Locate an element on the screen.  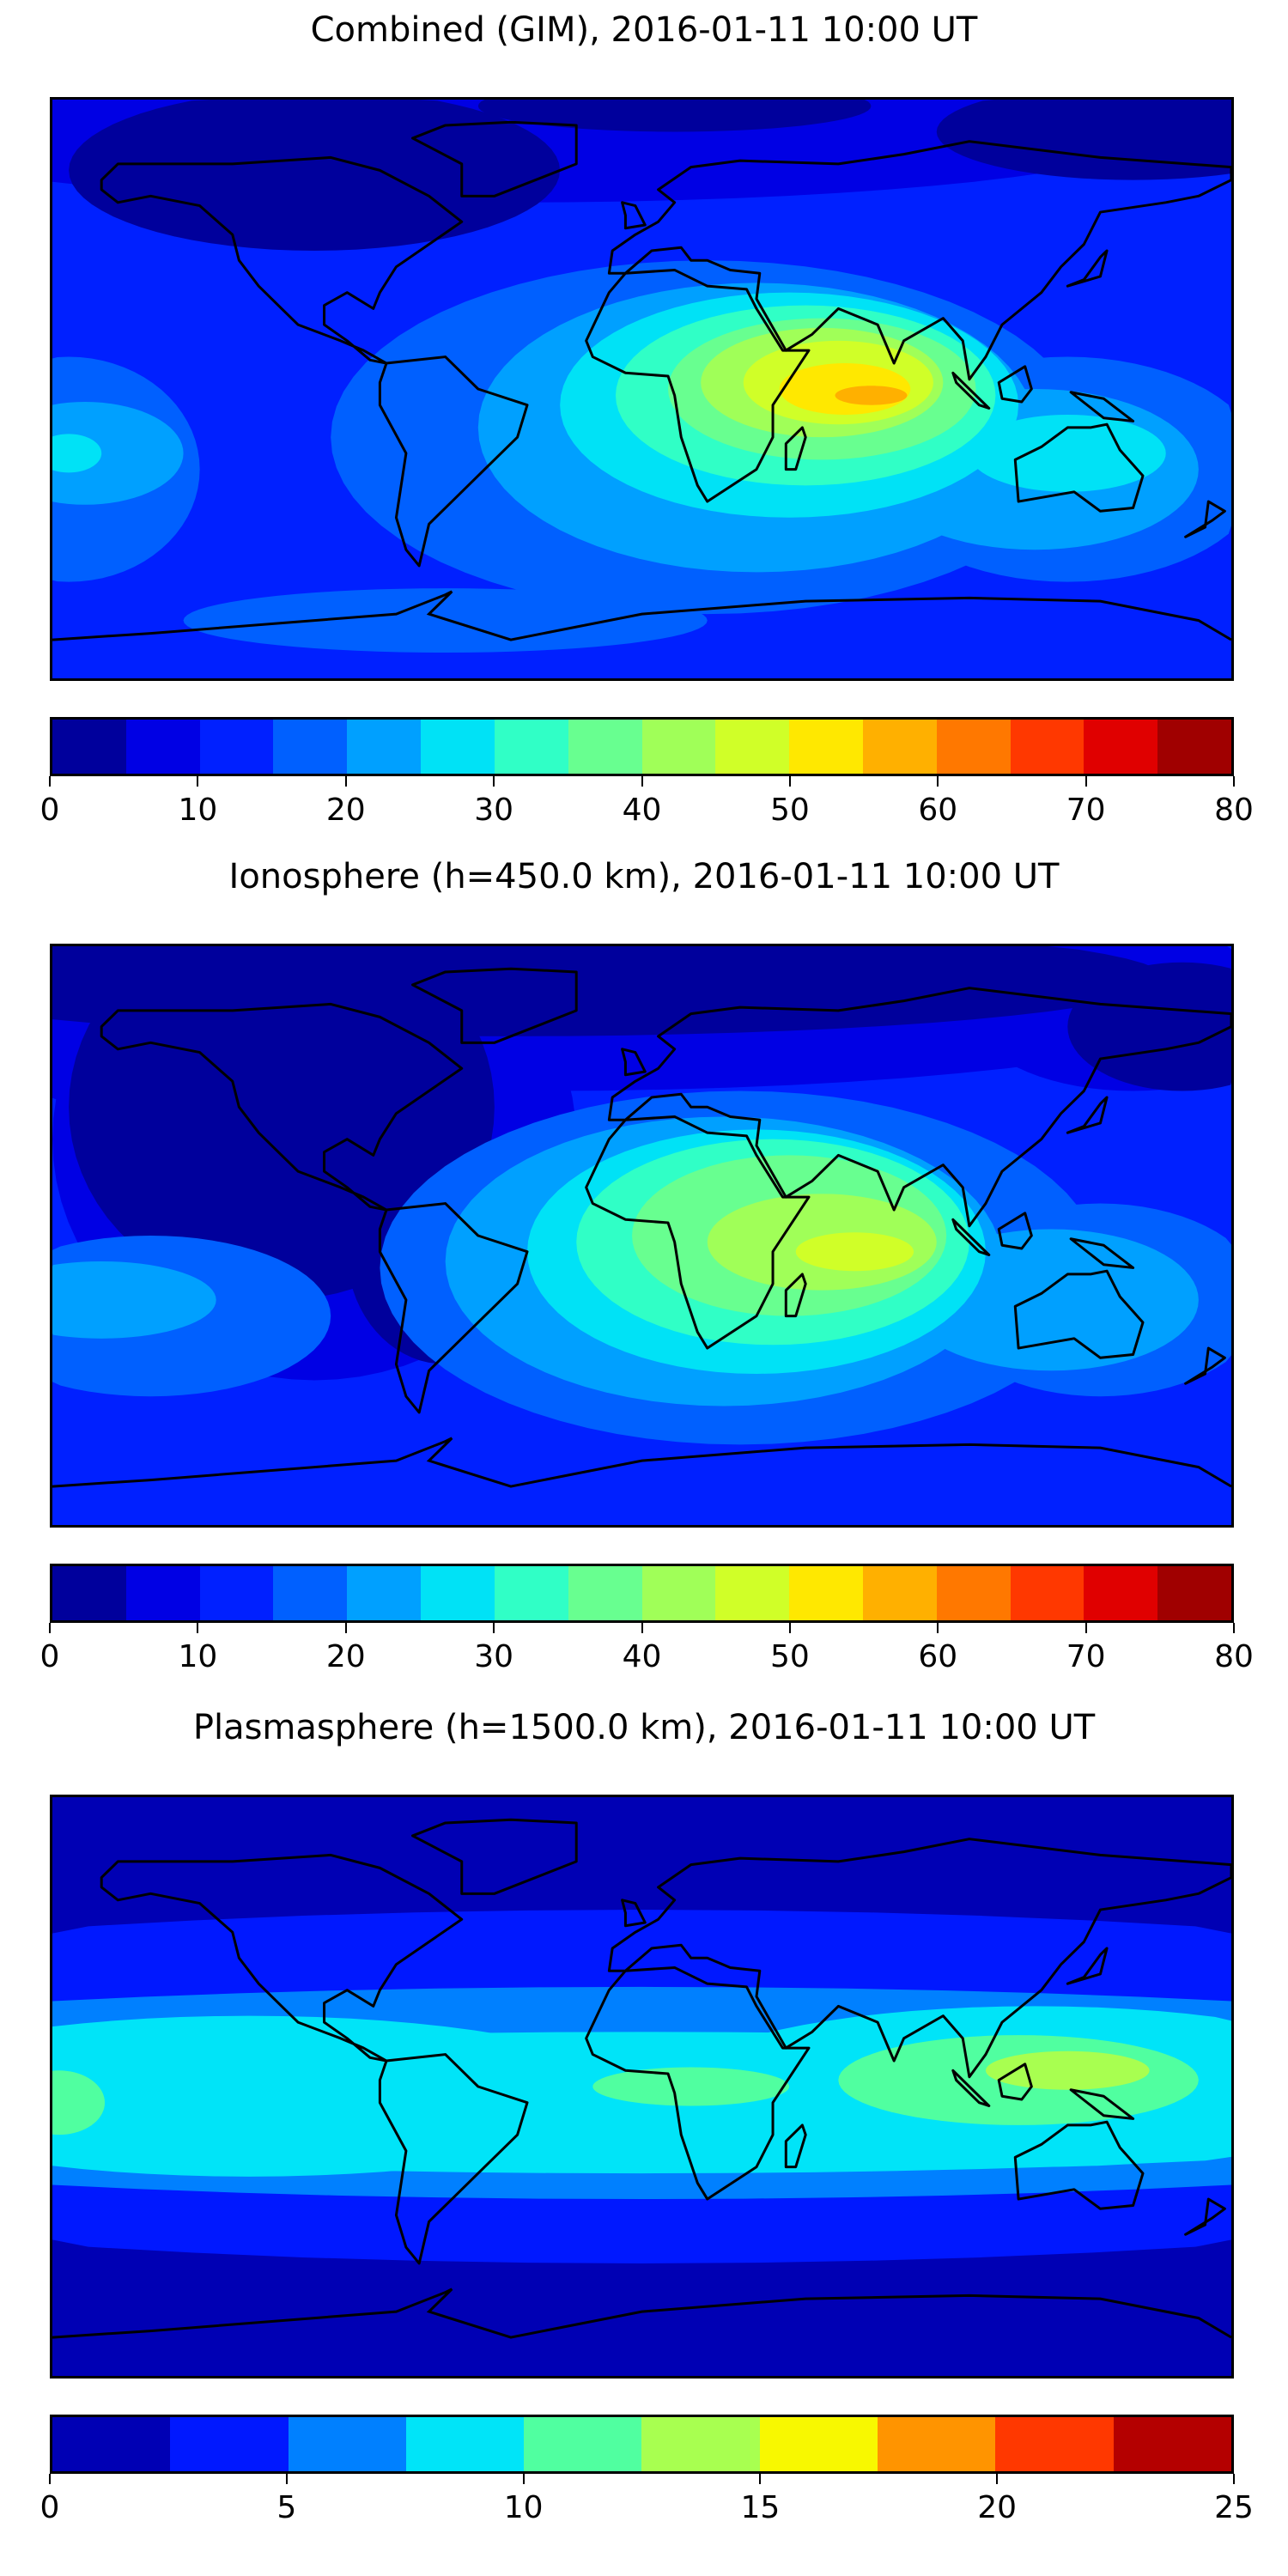
colorbar-tick-label: 25 is located at coordinates (1234, 2507).